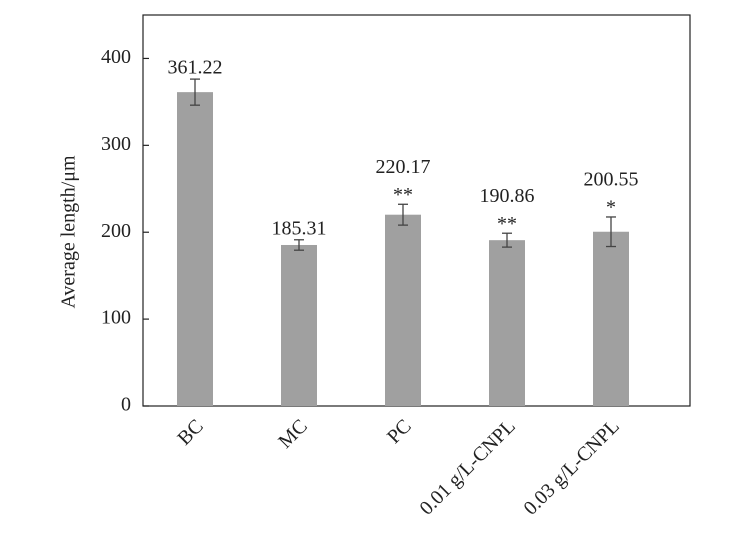 Image resolution: width=748 pixels, height=538 pixels. What do you see at coordinates (293, 434) in the screenshot?
I see `x-tick-label: MC` at bounding box center [293, 434].